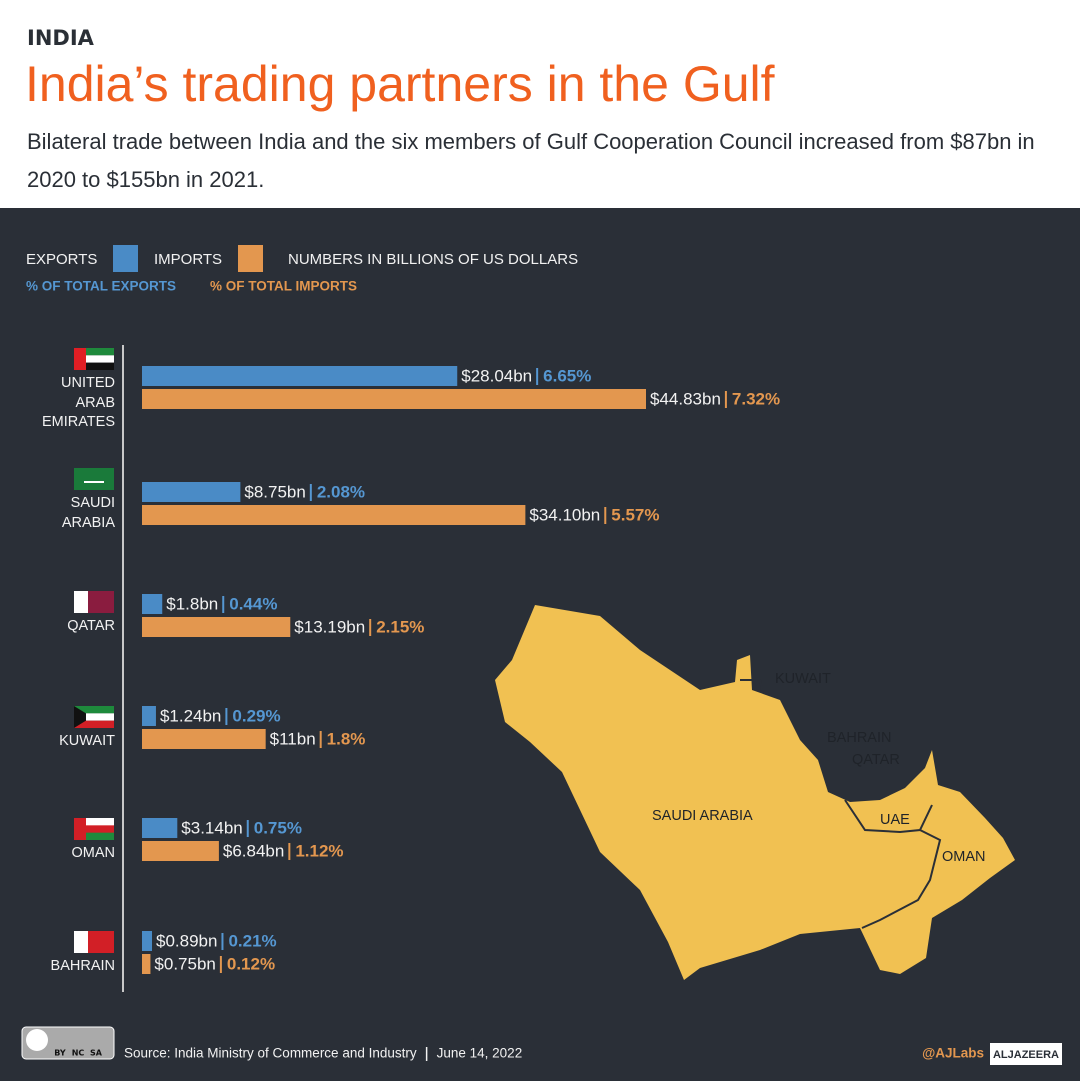 This screenshot has width=1080, height=1081. I want to click on brand: ALJAZEERA, so click(1026, 1055).